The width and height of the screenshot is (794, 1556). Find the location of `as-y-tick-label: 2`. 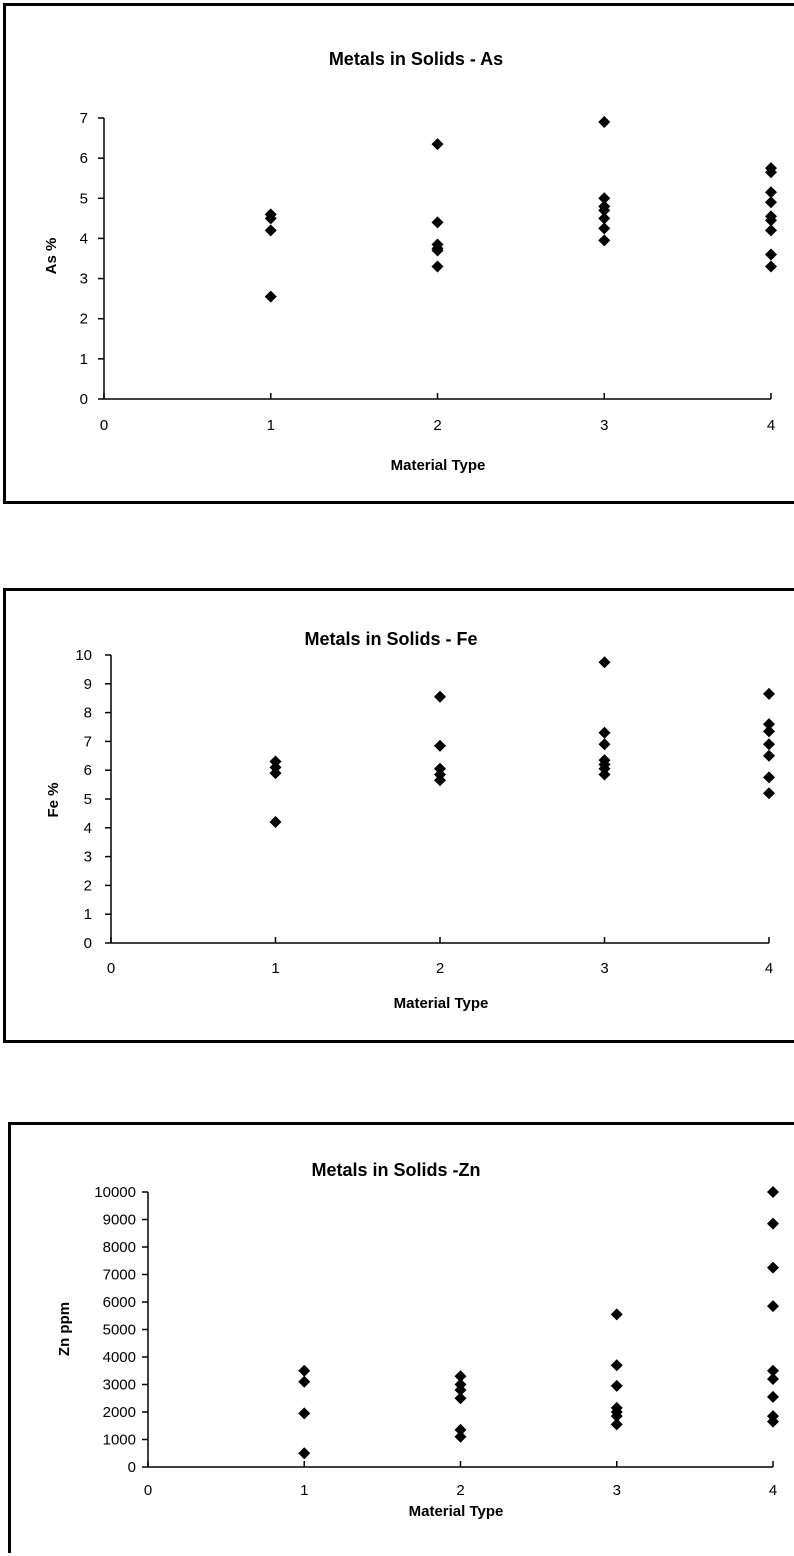

as-y-tick-label: 2 is located at coordinates (84, 319).